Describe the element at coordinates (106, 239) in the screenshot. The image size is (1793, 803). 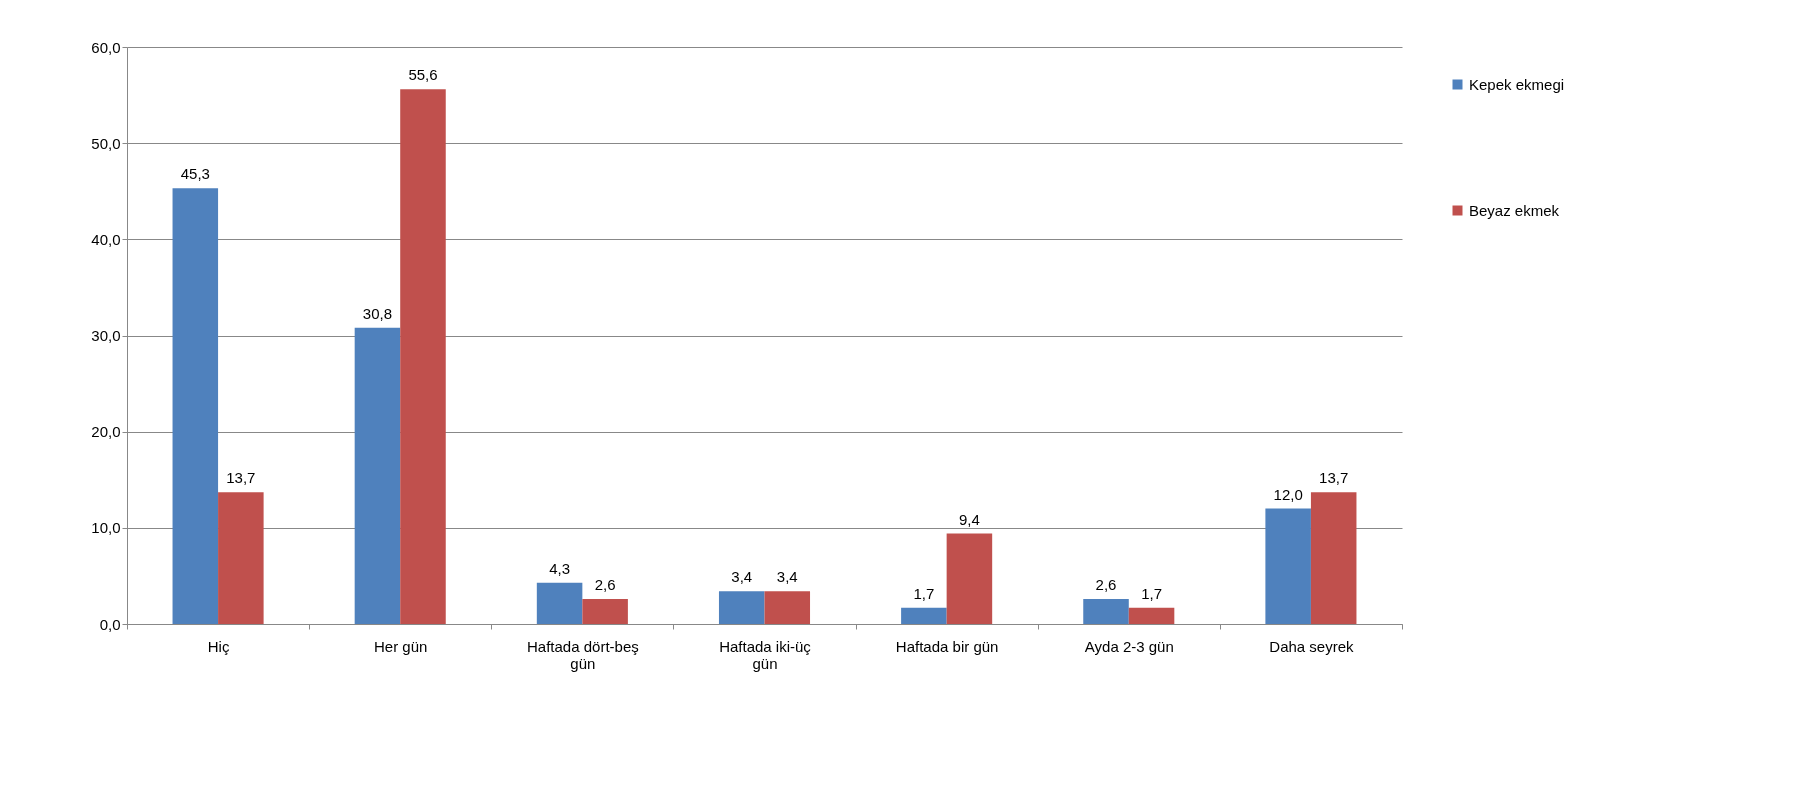
I see `y-tick-label: 40,0` at that location.